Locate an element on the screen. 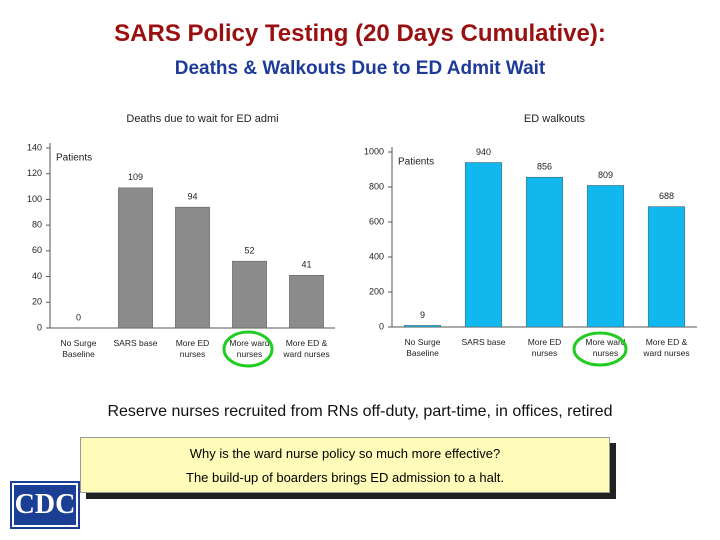 The width and height of the screenshot is (720, 540). y-tick-label: 800 is located at coordinates (376, 186).